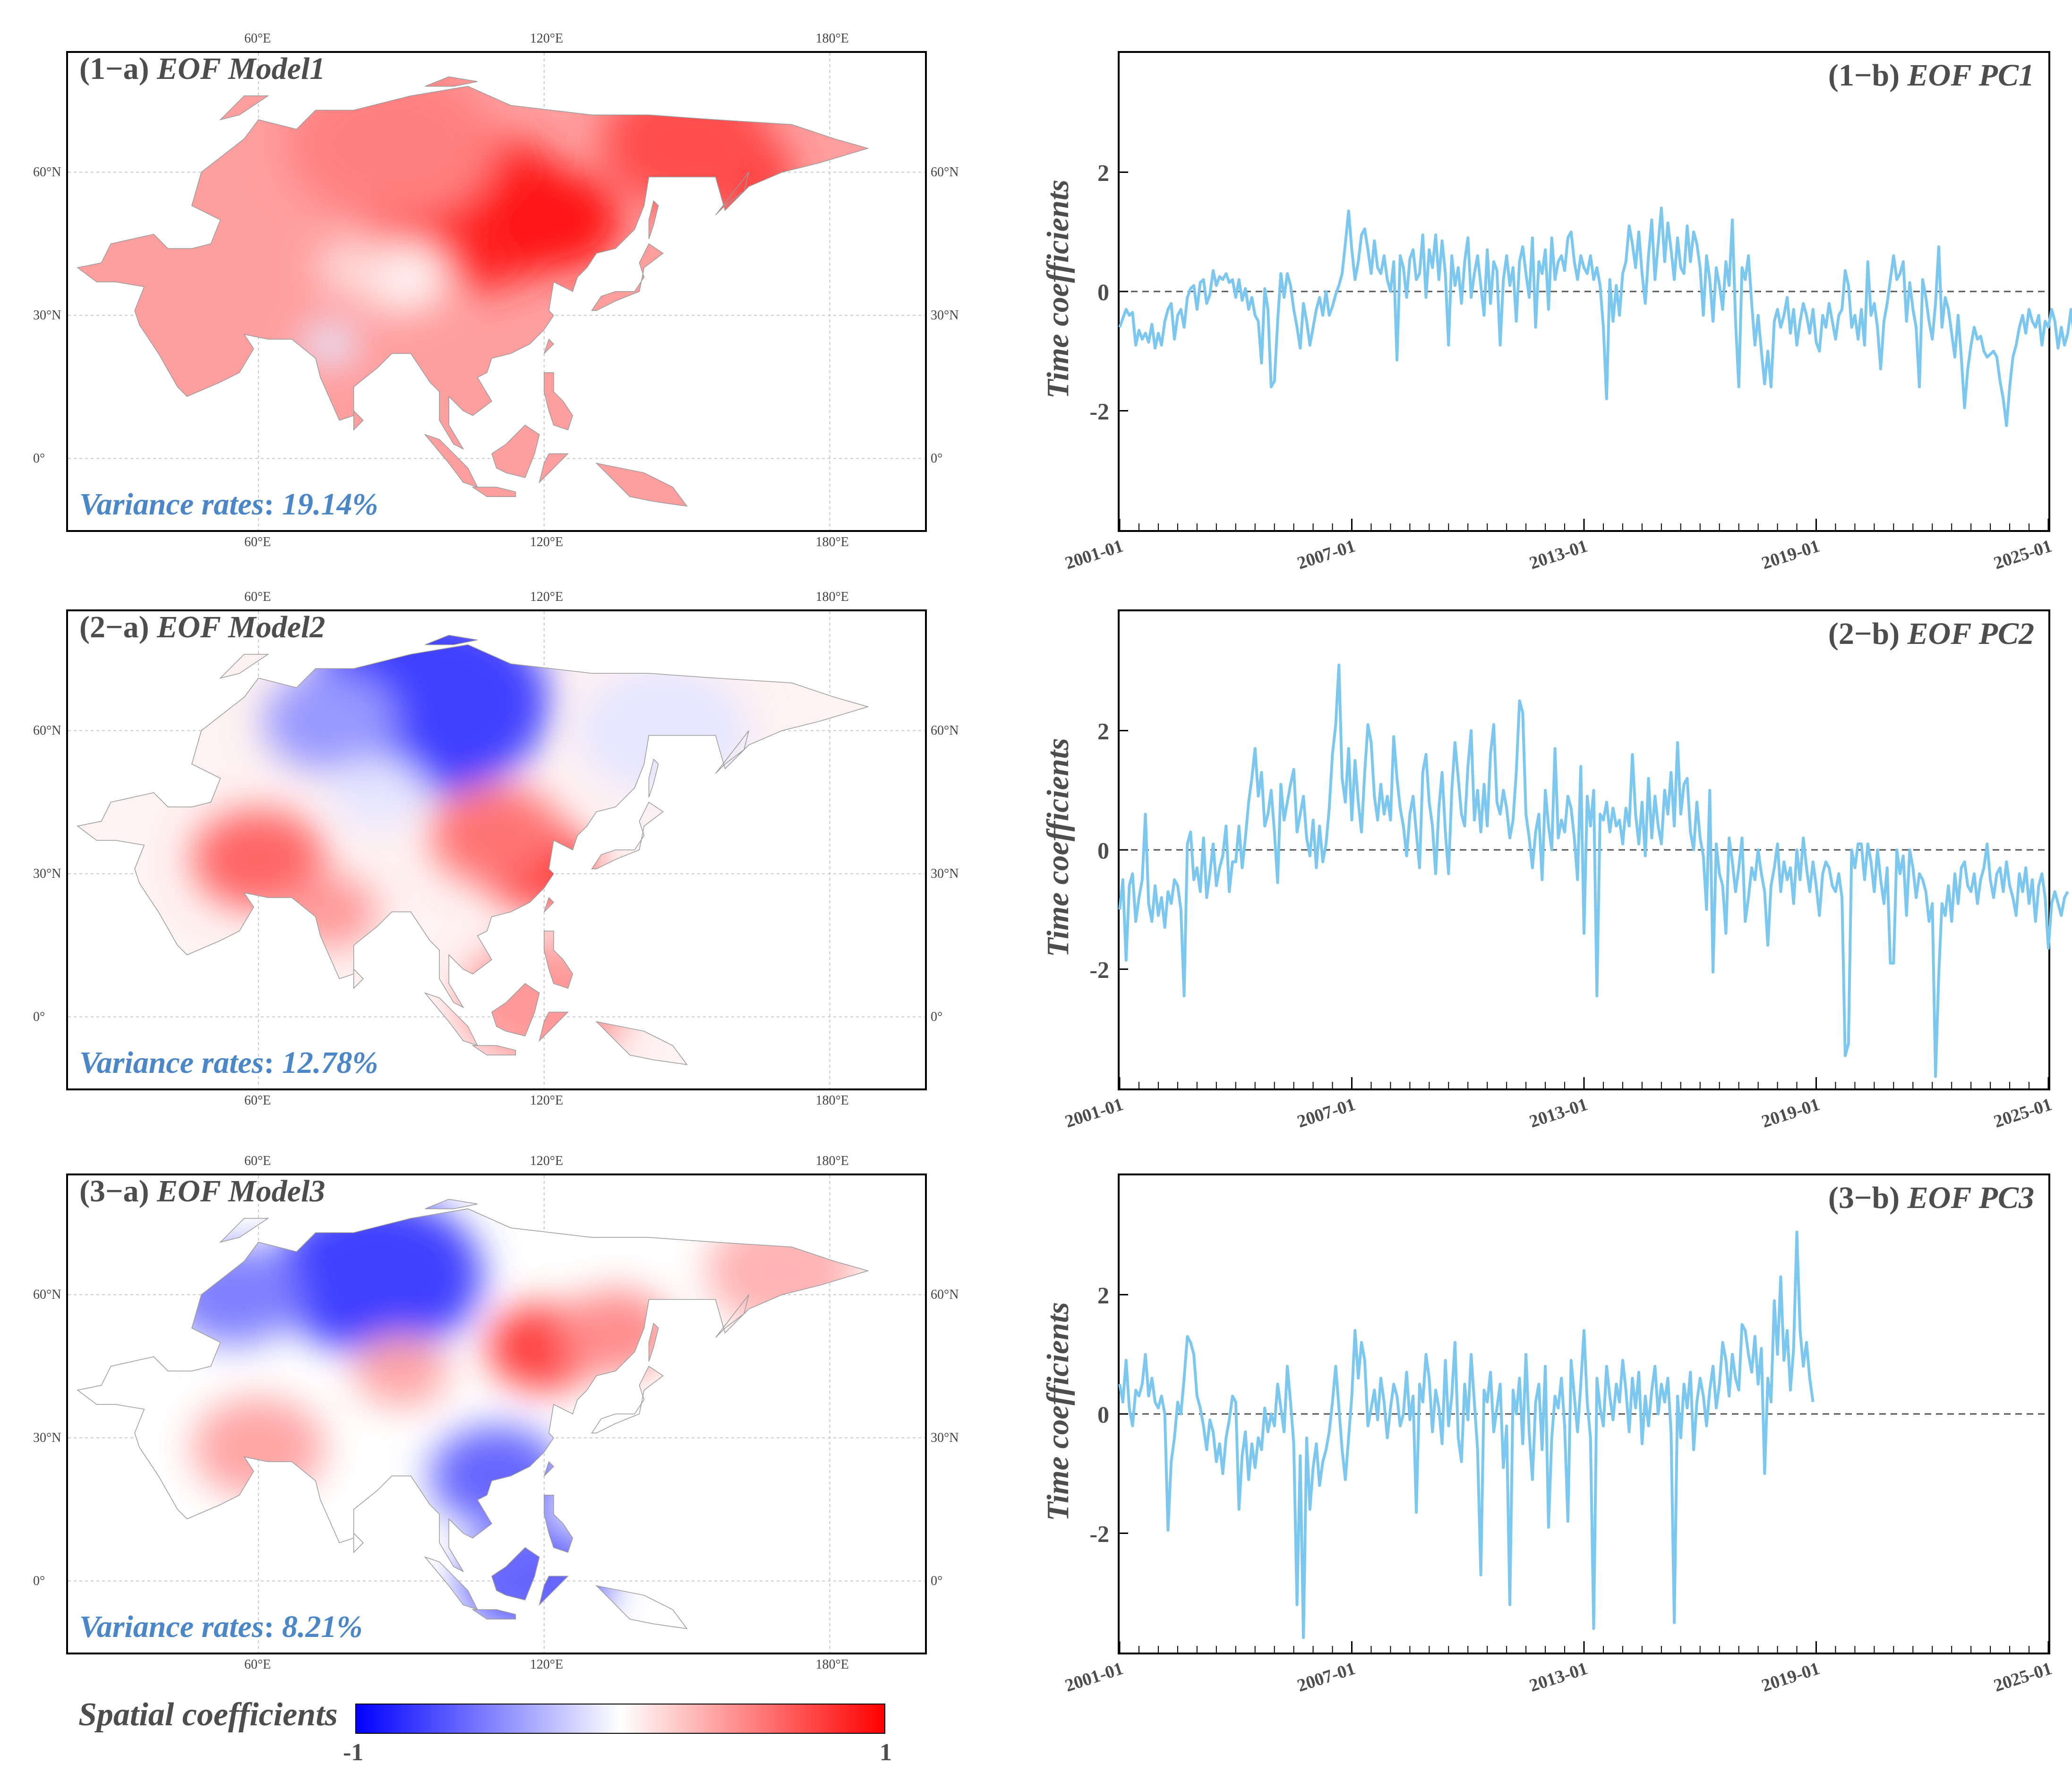 The height and width of the screenshot is (1773, 2072). What do you see at coordinates (47, 1437) in the screenshot?
I see `map-lat-tick-left: 30°N` at bounding box center [47, 1437].